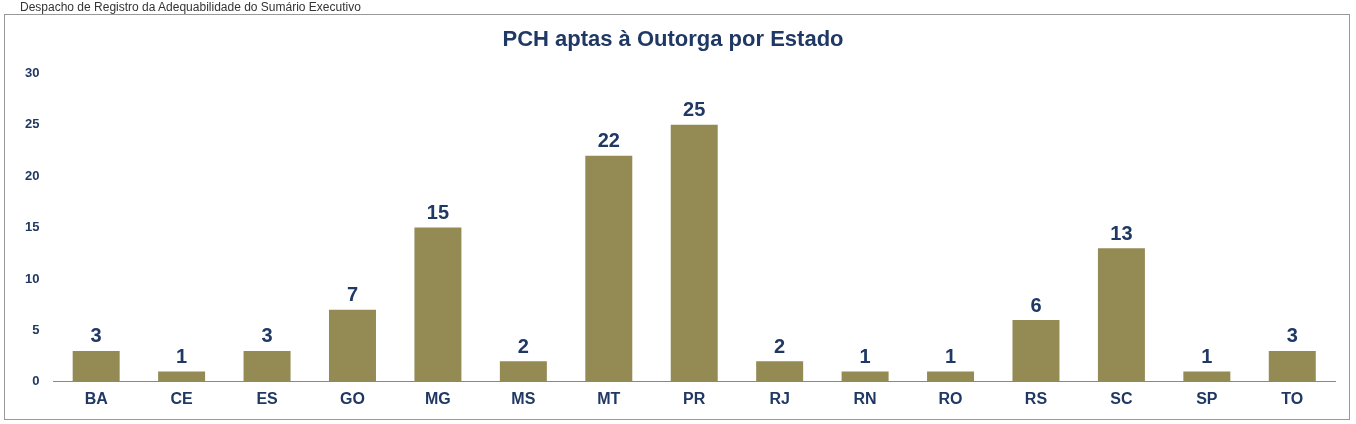 The image size is (1356, 424). Describe the element at coordinates (267, 398) in the screenshot. I see `x-tick-label: ES` at that location.